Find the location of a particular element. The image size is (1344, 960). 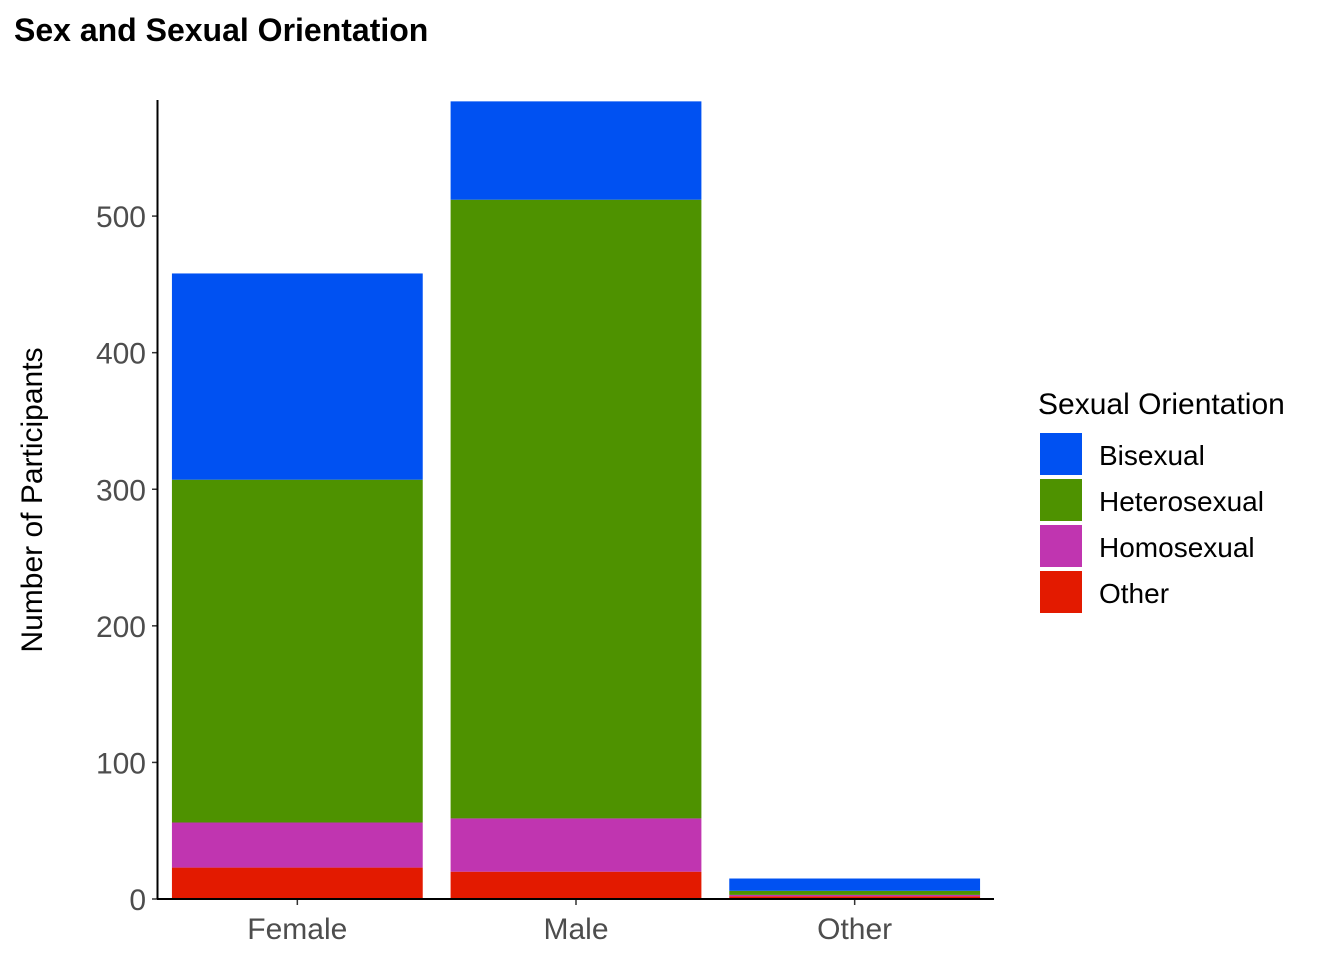

legend-items: Bisexual Heterosexual Homosexual Other is located at coordinates (1152, 523).